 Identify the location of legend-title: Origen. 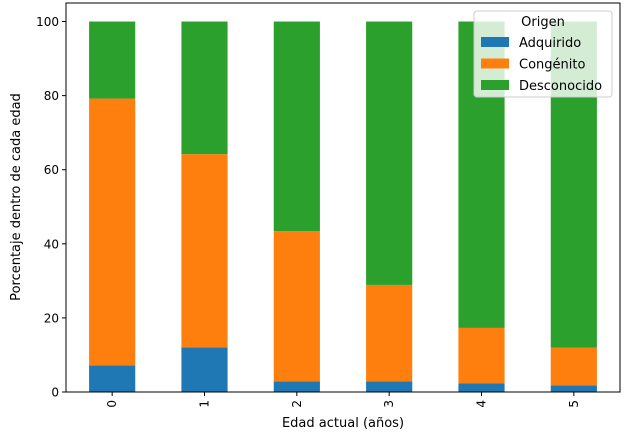
(543, 22).